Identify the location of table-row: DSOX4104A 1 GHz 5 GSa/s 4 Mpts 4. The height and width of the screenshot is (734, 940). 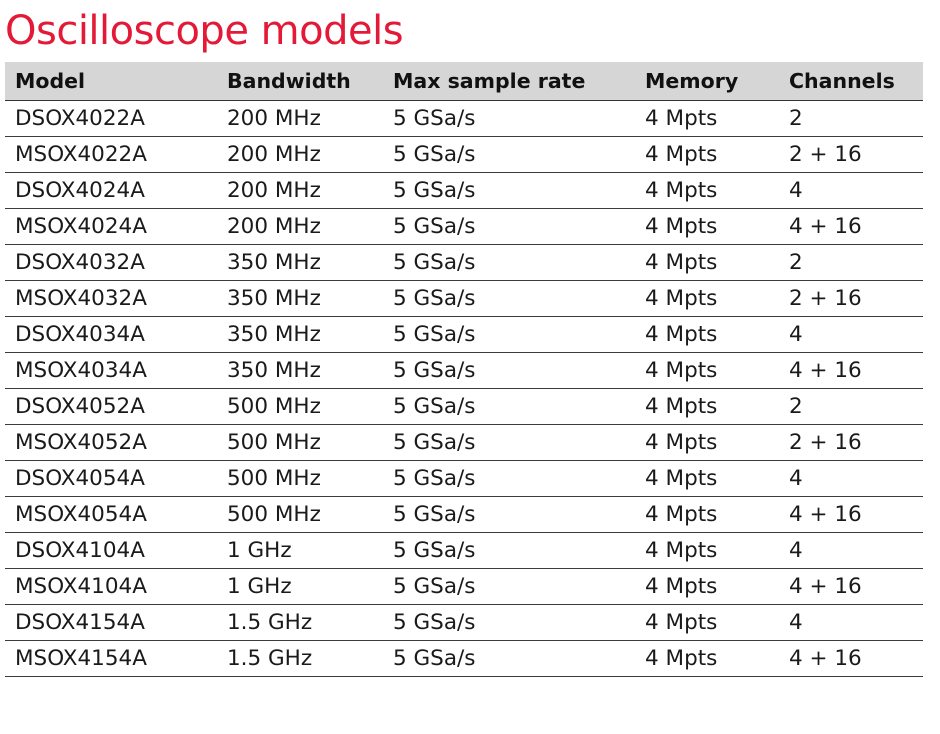
(464, 550).